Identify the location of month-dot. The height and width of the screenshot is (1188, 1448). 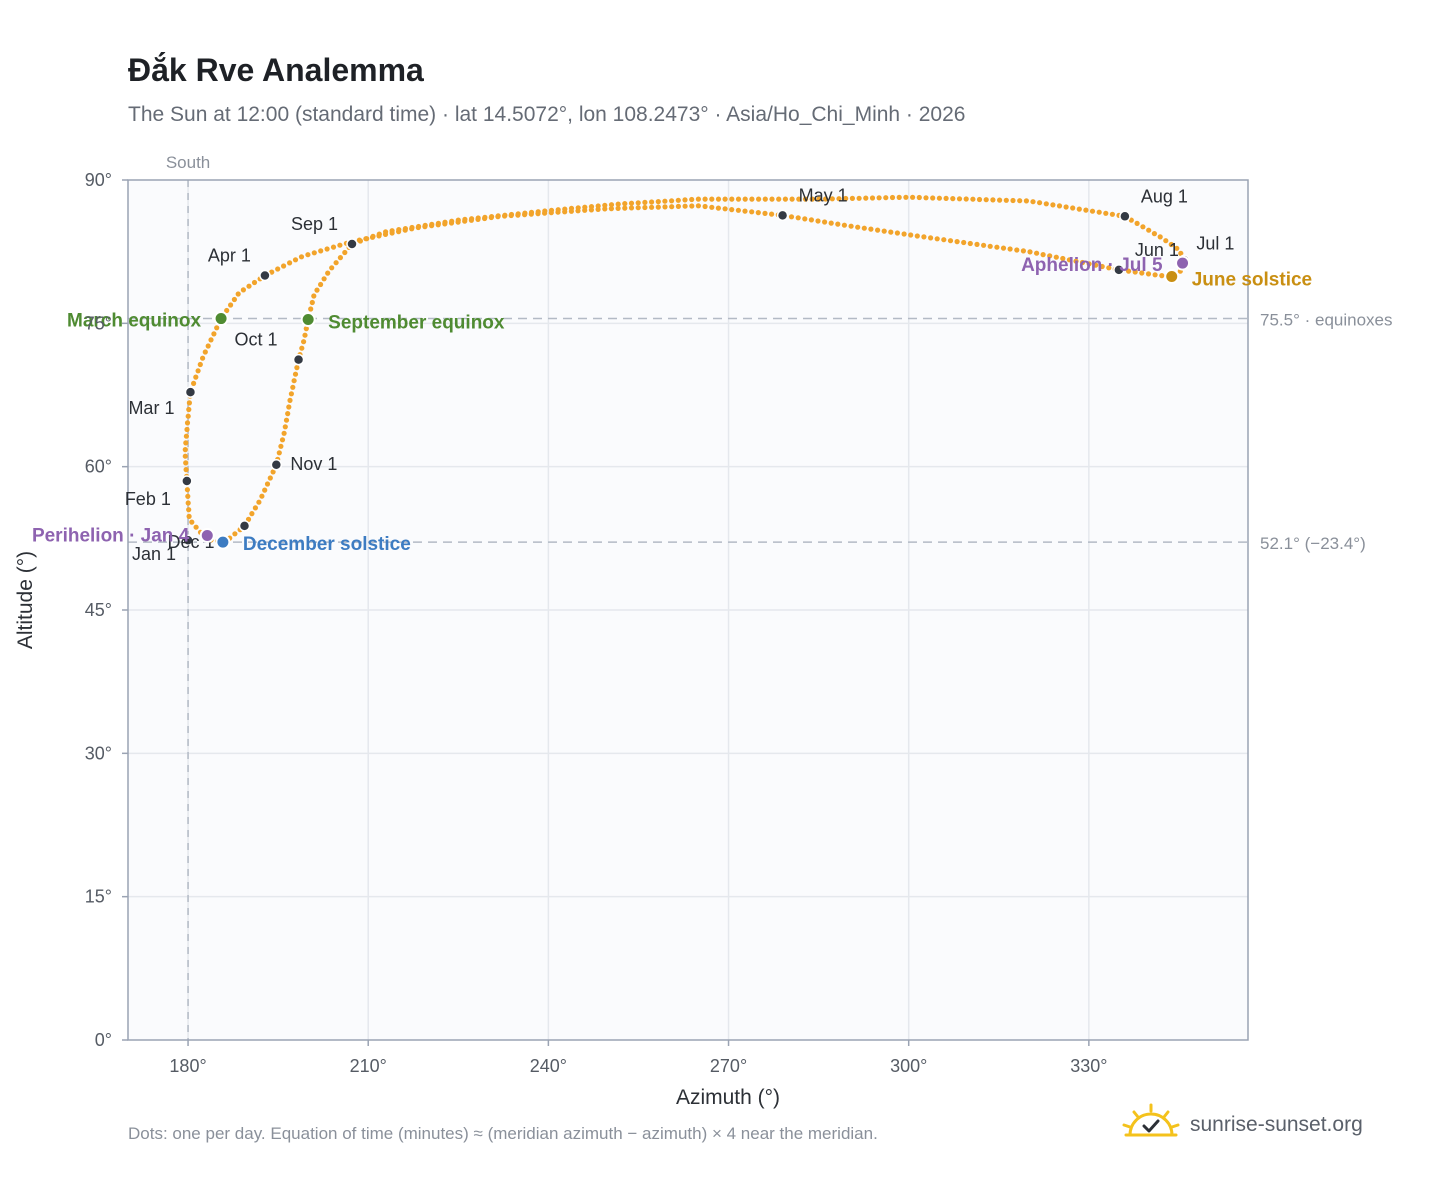
(782, 215).